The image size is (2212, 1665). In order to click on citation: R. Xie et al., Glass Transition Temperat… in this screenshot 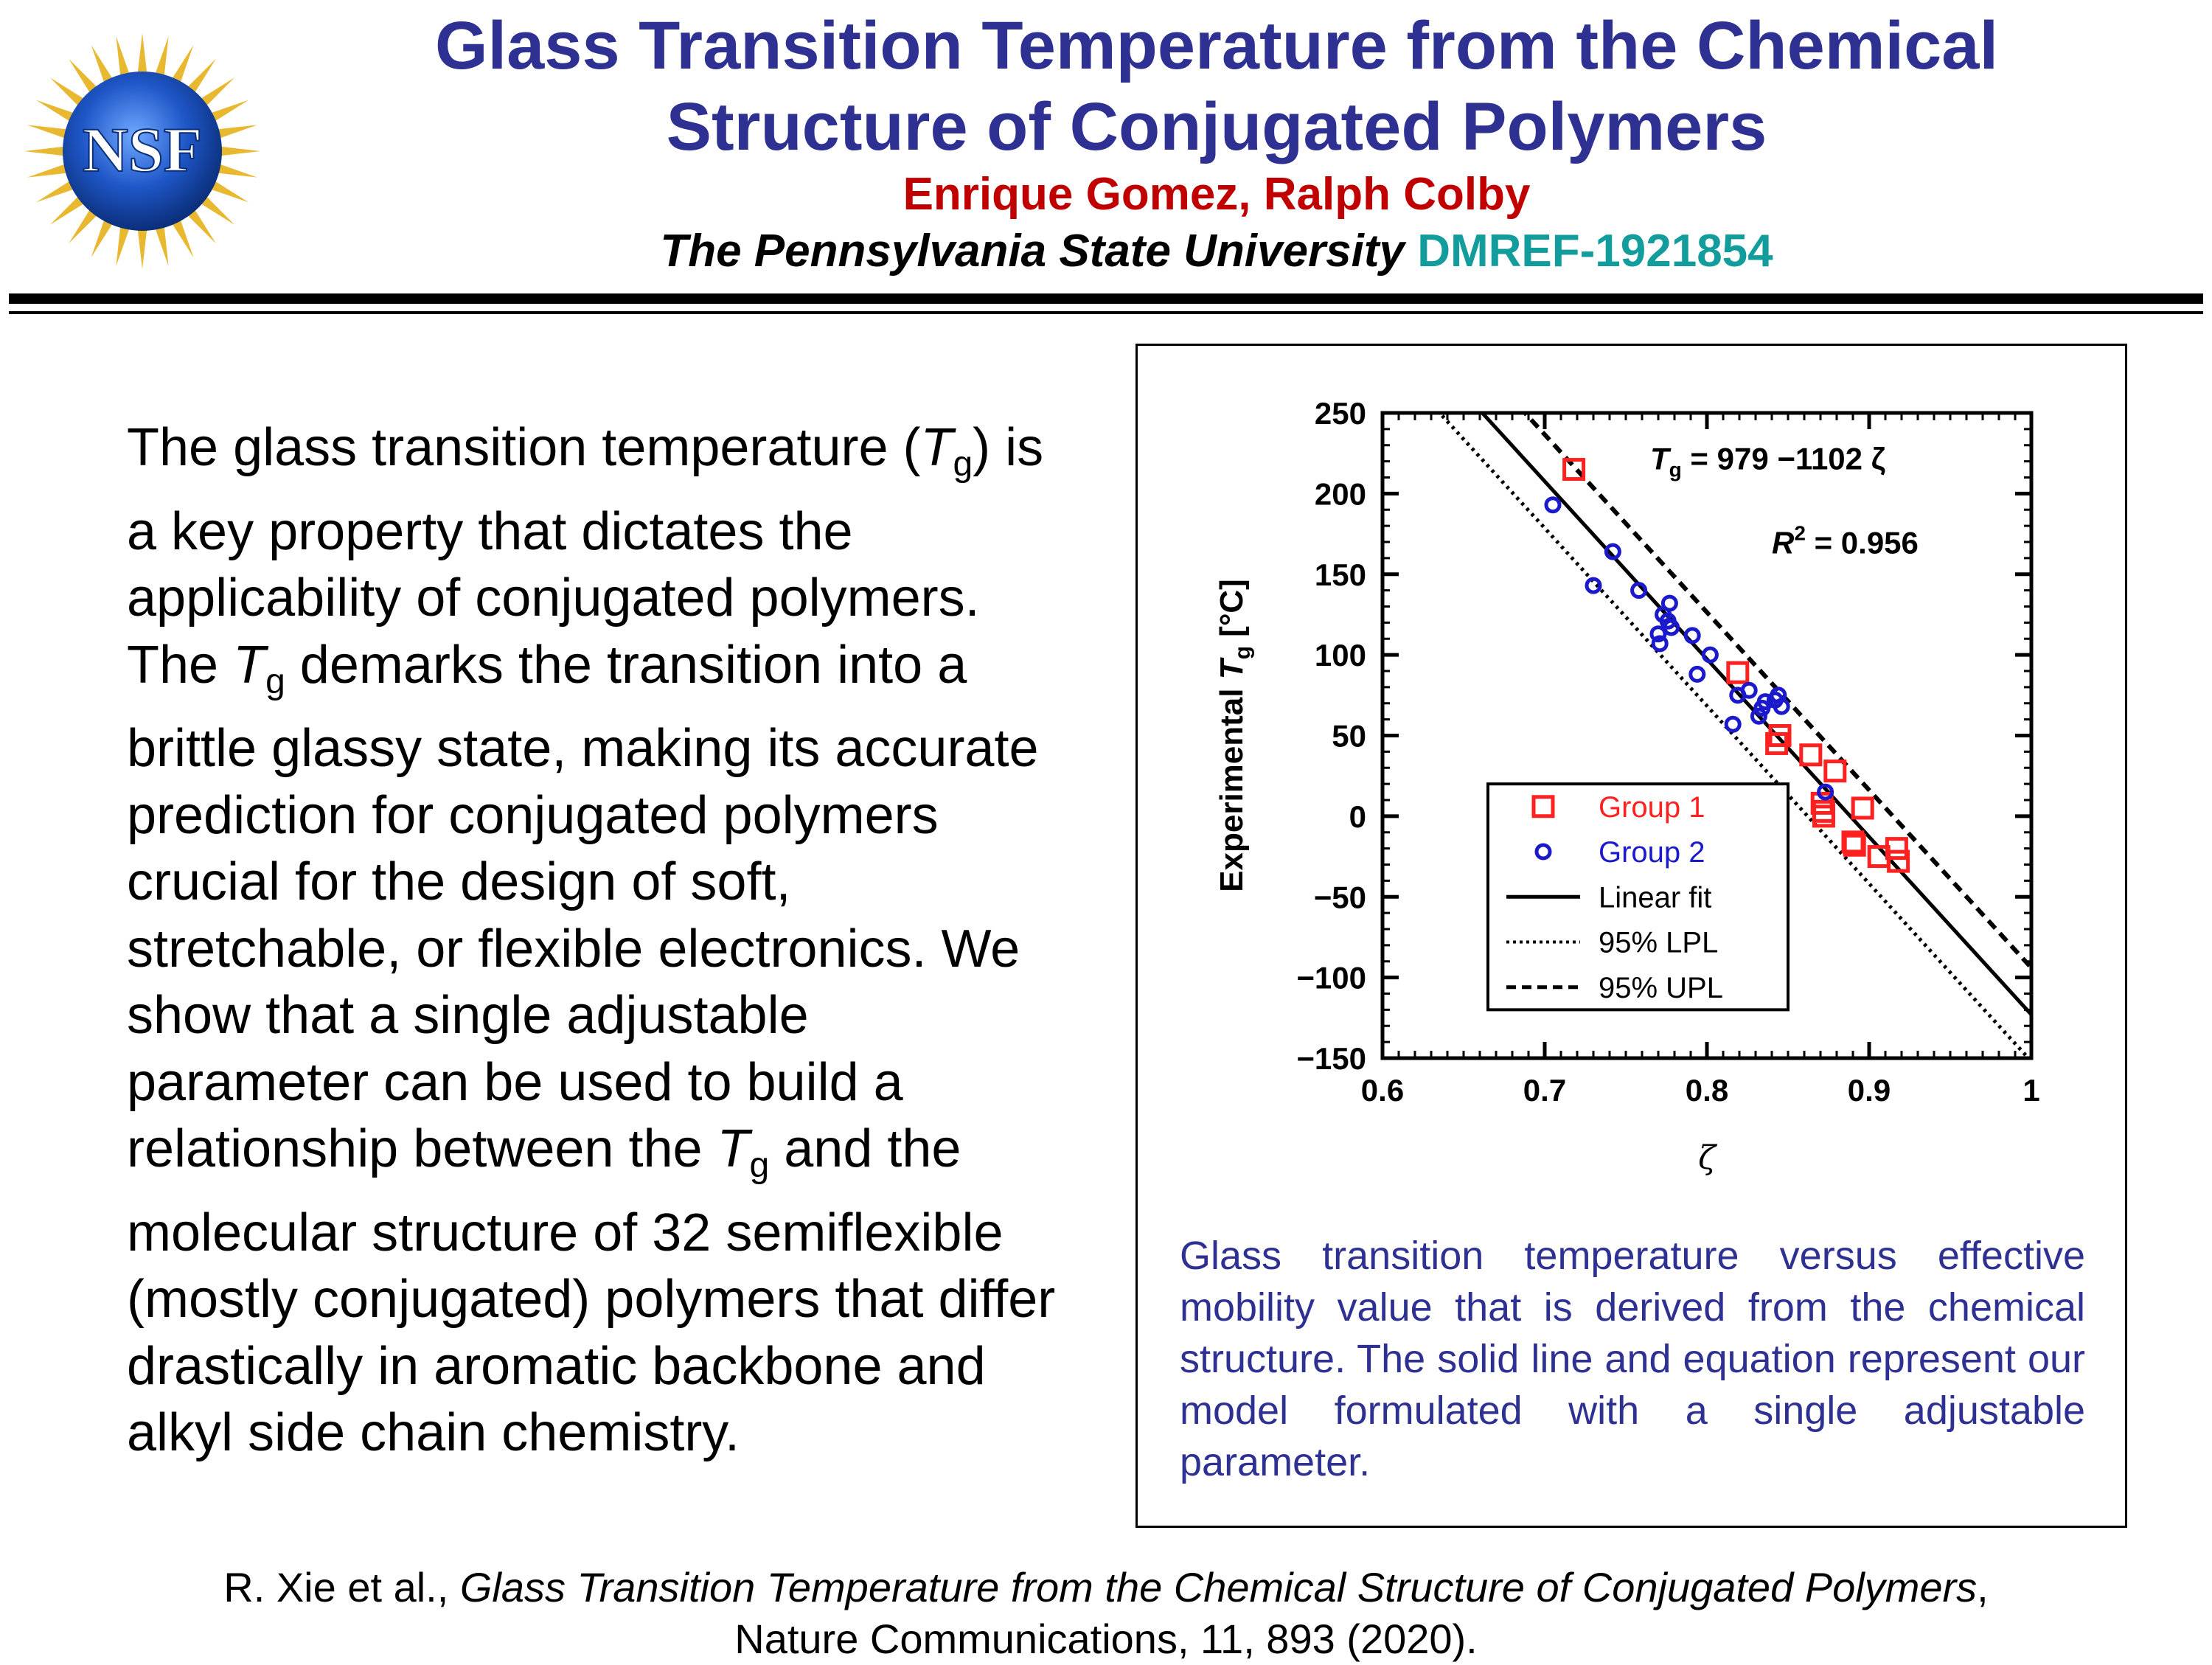, I will do `click(1106, 1613)`.